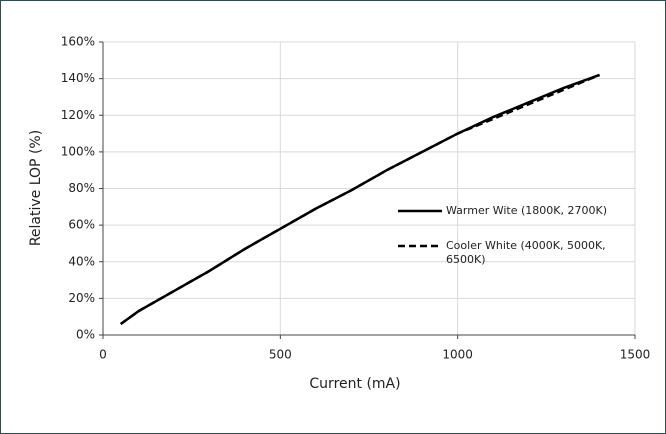 The width and height of the screenshot is (666, 434). I want to click on x-tick-label: 500, so click(280, 355).